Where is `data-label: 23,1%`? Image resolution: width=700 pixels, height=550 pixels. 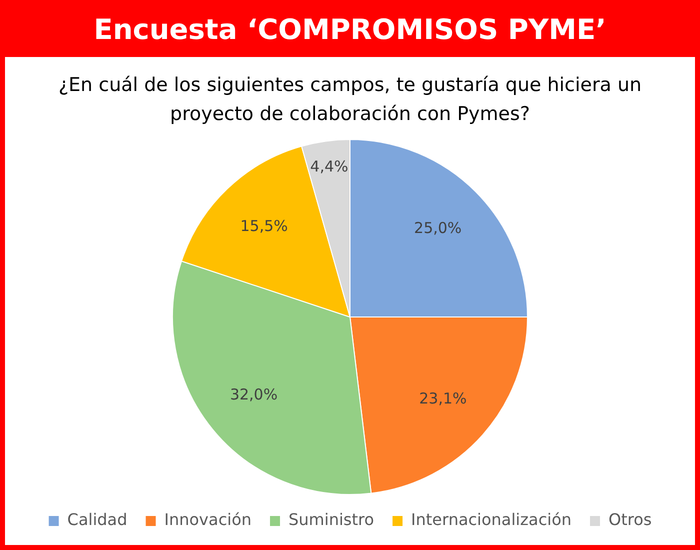
data-label: 23,1% is located at coordinates (443, 398).